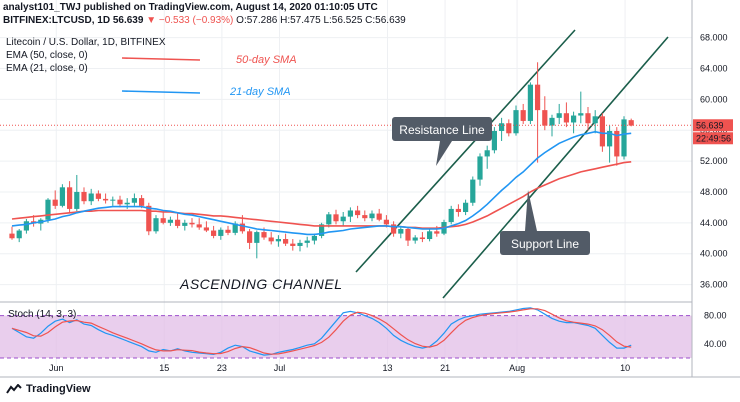 Image resolution: width=740 pixels, height=402 pixels. What do you see at coordinates (517, 368) in the screenshot?
I see `time-tick-label: Aug` at bounding box center [517, 368].